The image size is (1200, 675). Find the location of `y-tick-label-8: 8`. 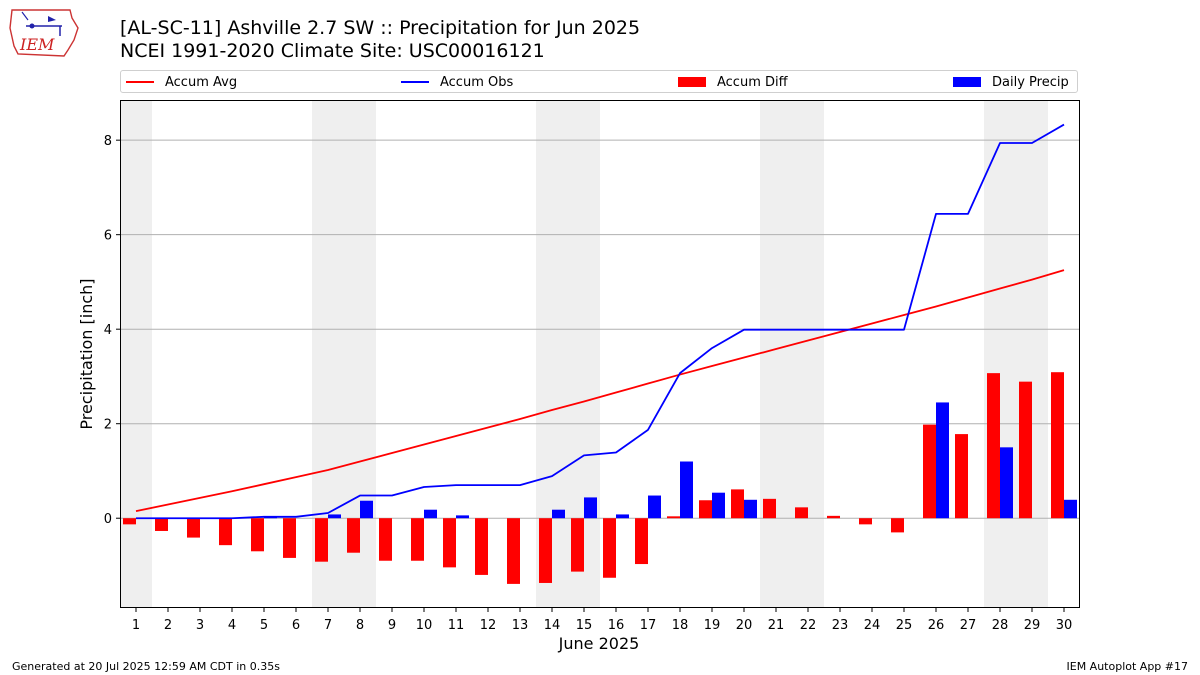

y-tick-label-8: 8 is located at coordinates (108, 141).